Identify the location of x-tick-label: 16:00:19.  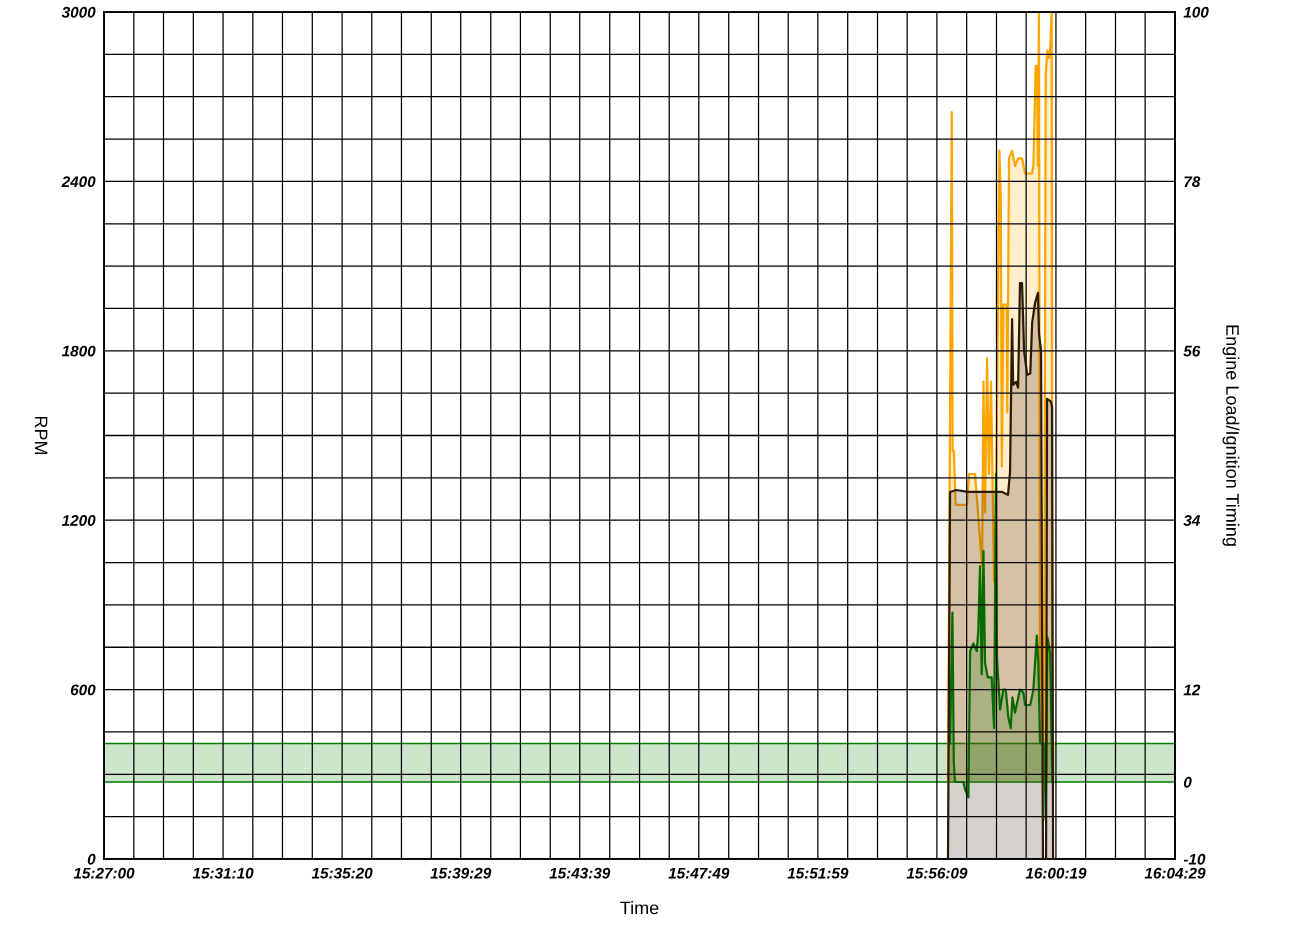
(1056, 873).